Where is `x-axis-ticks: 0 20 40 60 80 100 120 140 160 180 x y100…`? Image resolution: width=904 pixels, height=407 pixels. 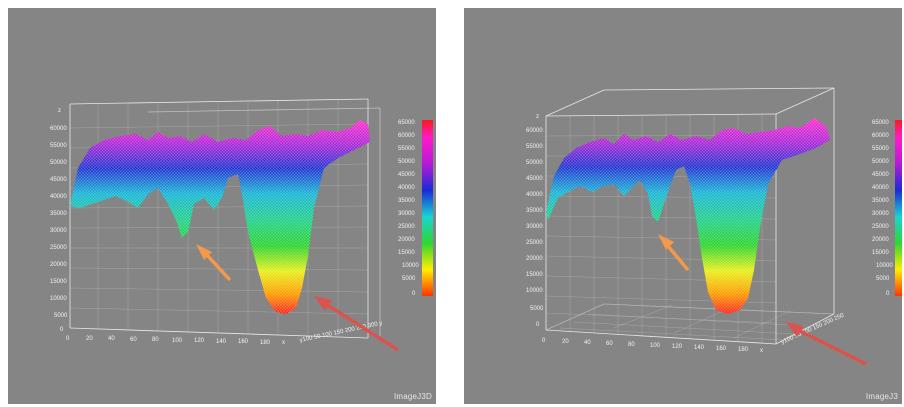
x-axis-ticks: 0 20 40 60 80 100 120 140 160 180 x y100… is located at coordinates (694, 333).